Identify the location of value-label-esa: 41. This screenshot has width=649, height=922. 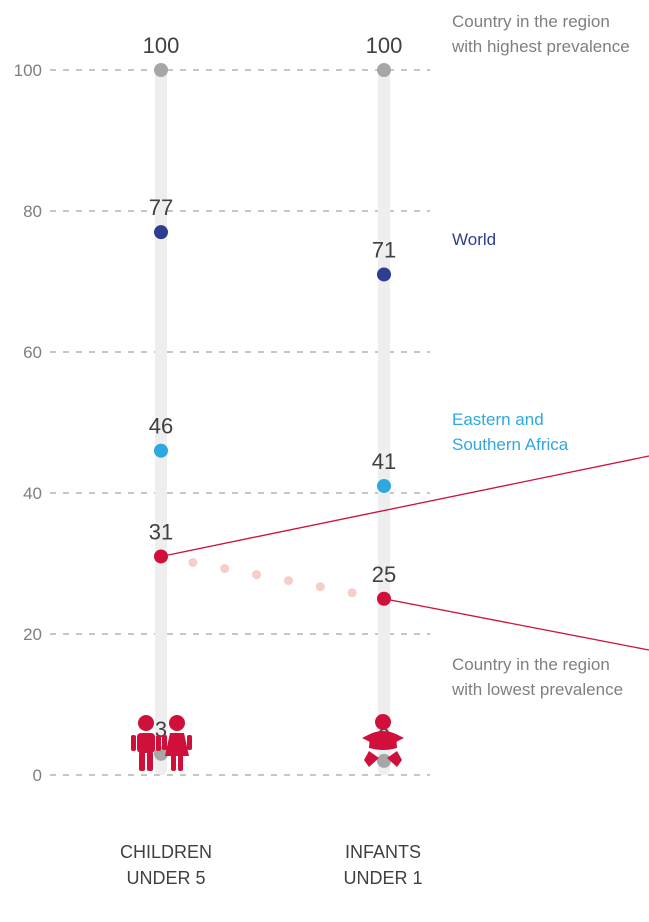
(384, 461).